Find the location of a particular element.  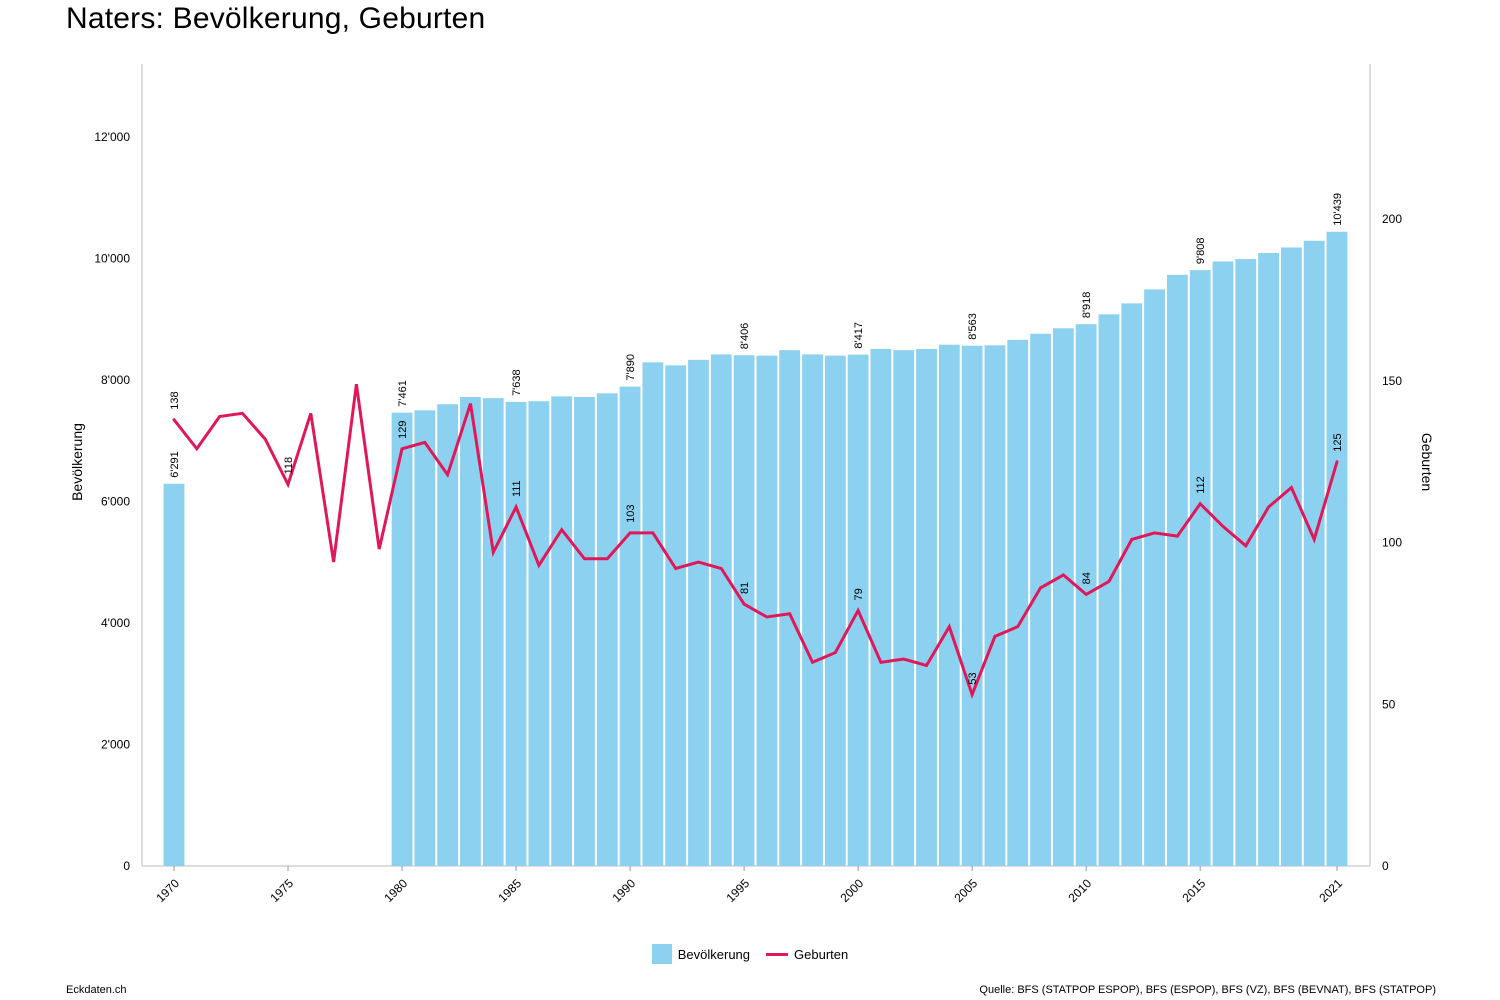

y-left-tick-label: 10'000 is located at coordinates (112, 258).